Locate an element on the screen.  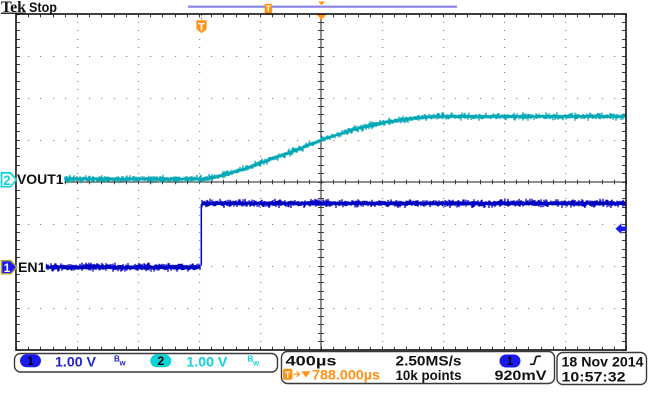
svg-text: EN1 is located at coordinates (32, 267).